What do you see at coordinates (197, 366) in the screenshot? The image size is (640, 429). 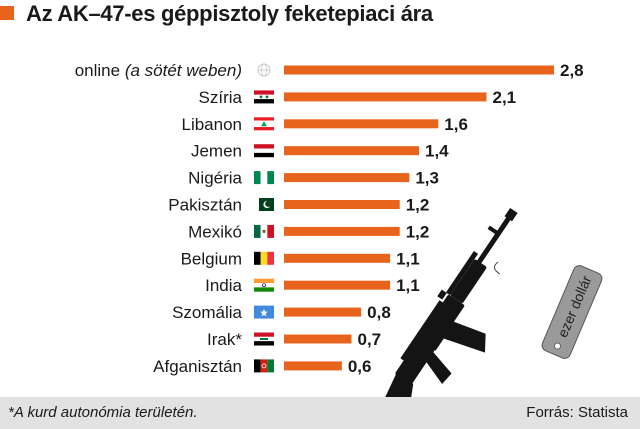 I see `category-label: Afganisztán` at bounding box center [197, 366].